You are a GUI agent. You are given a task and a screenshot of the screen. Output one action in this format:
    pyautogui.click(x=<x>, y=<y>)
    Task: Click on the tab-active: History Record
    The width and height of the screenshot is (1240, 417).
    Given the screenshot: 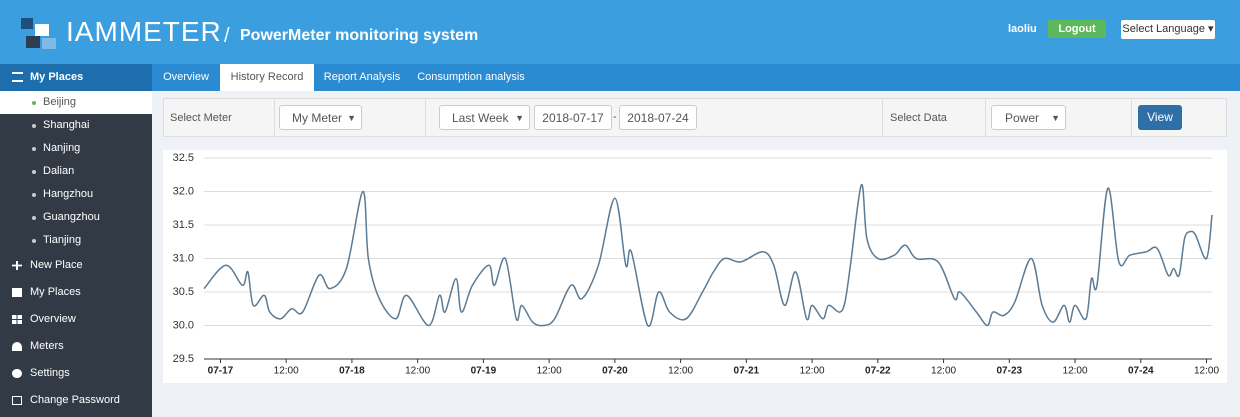 What is the action you would take?
    pyautogui.click(x=267, y=77)
    